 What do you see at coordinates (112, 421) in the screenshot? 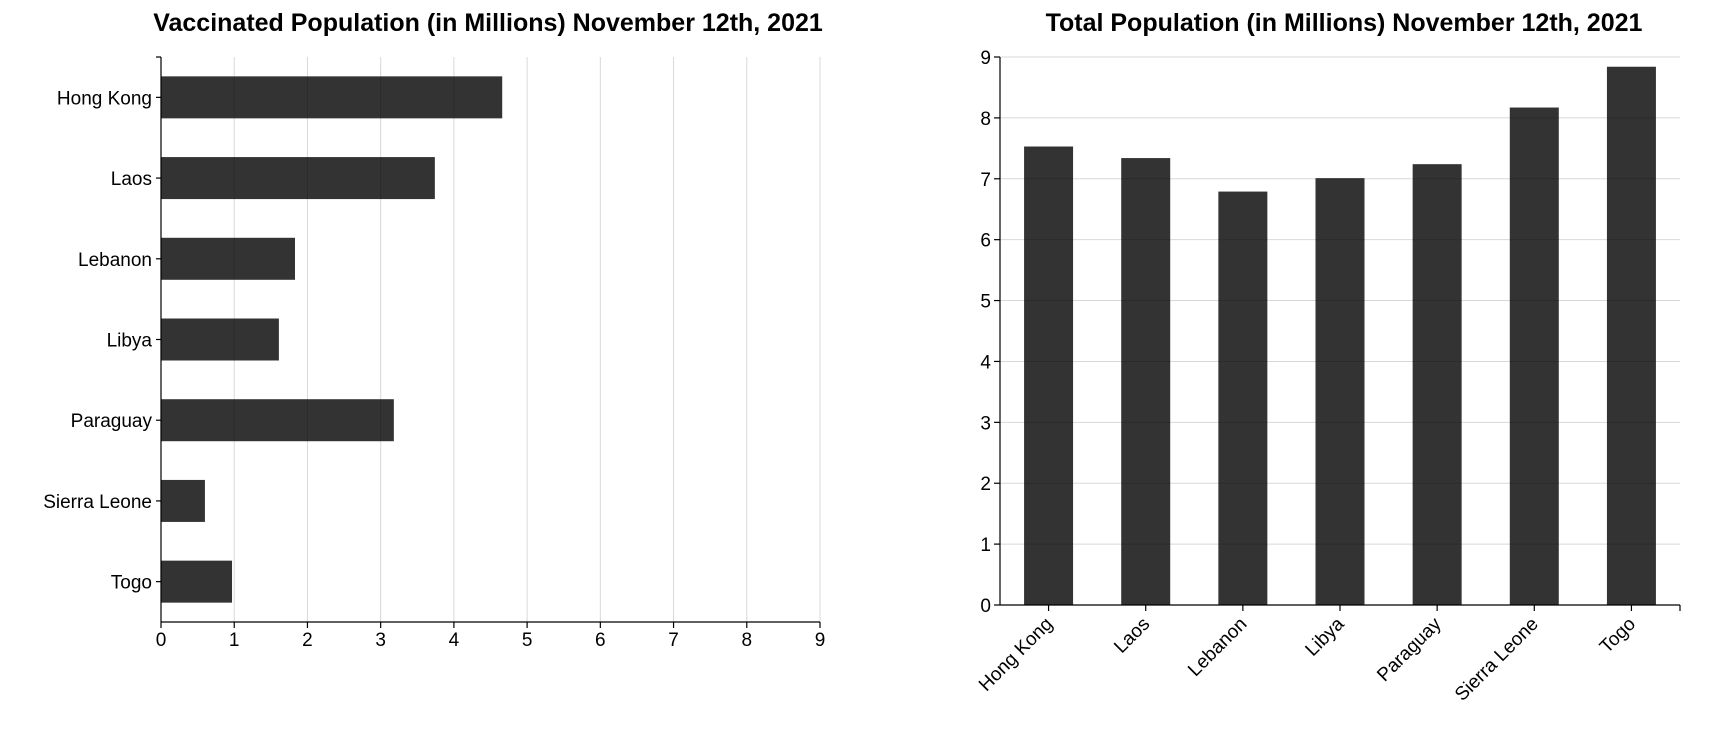
I see `y-tick-label: Paraguay` at bounding box center [112, 421].